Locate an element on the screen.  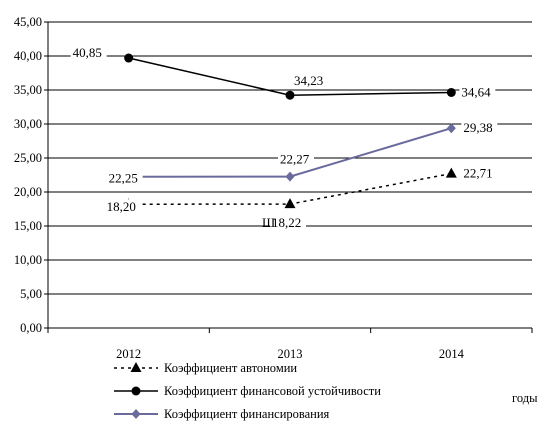
y-tick-label: 45,00 is located at coordinates (28, 22).